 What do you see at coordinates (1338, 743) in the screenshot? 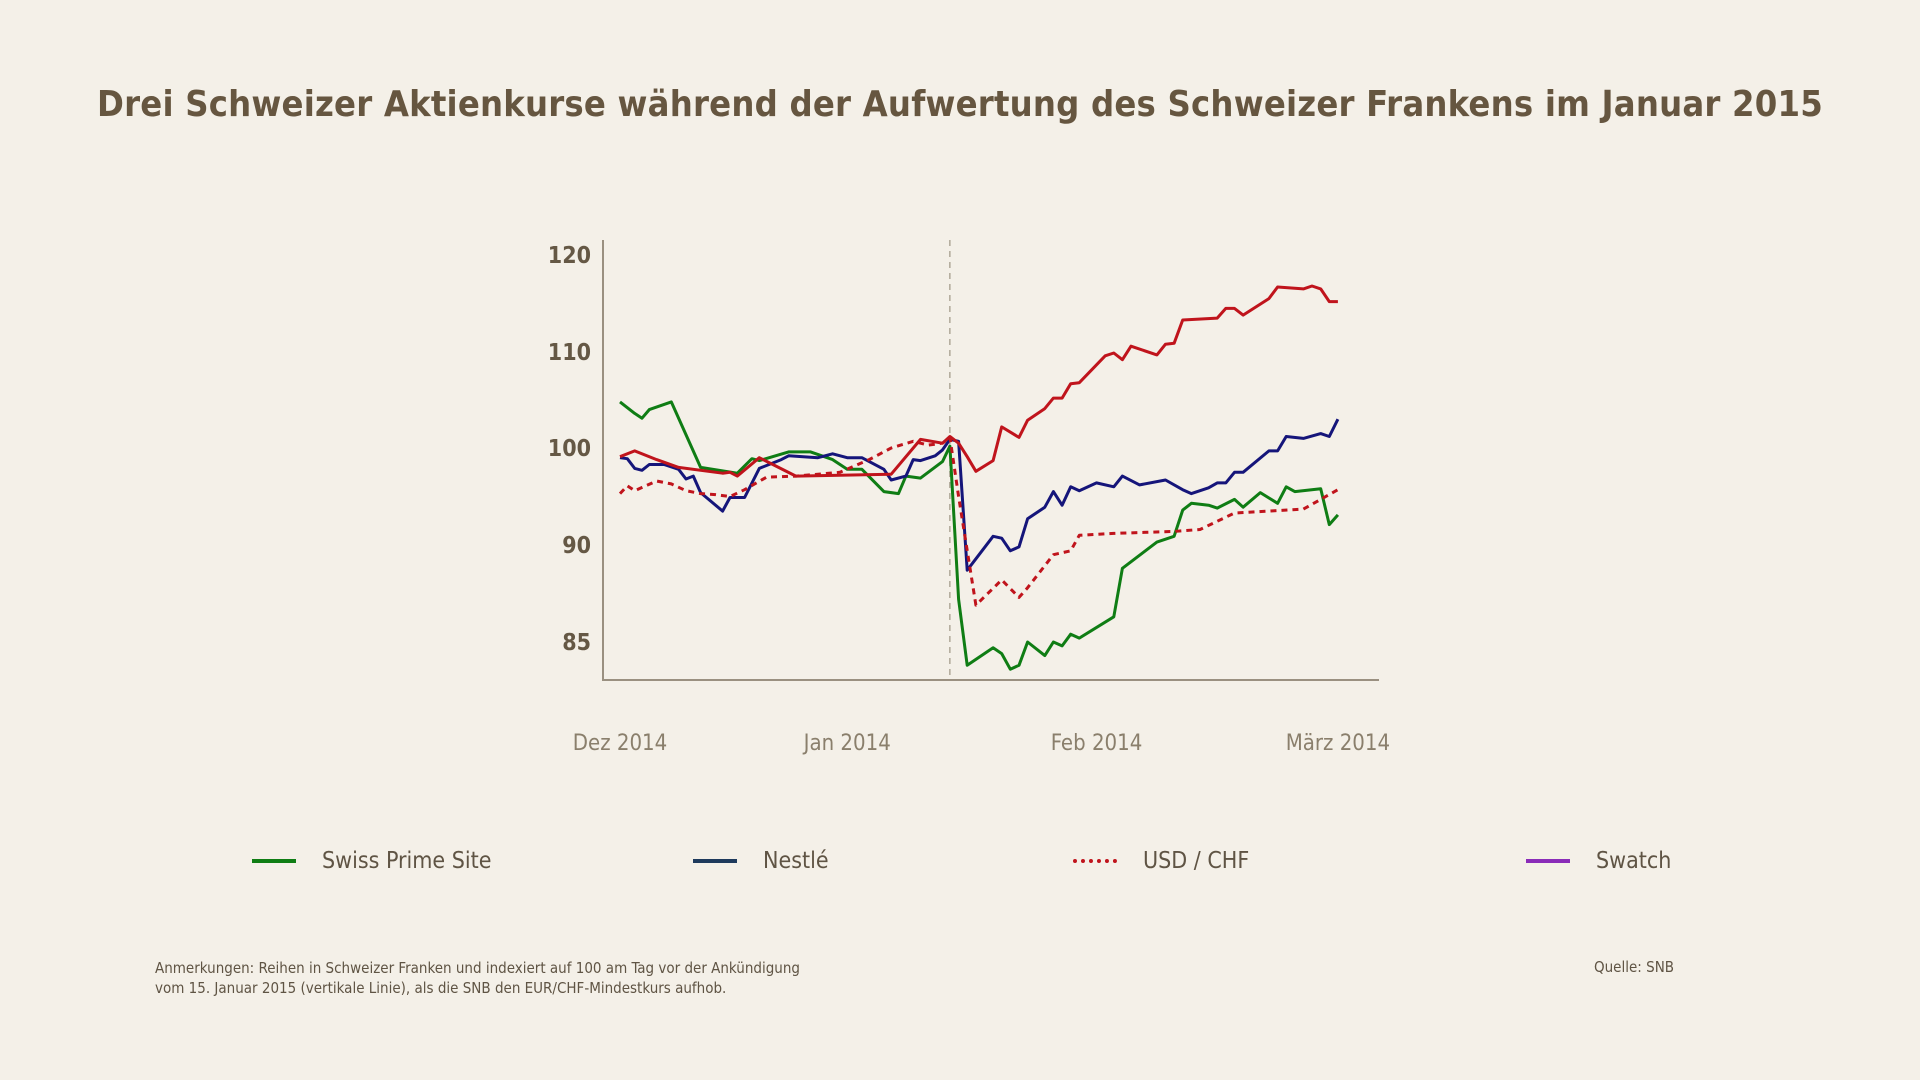
I see `x-tick-label: März 2014` at bounding box center [1338, 743].